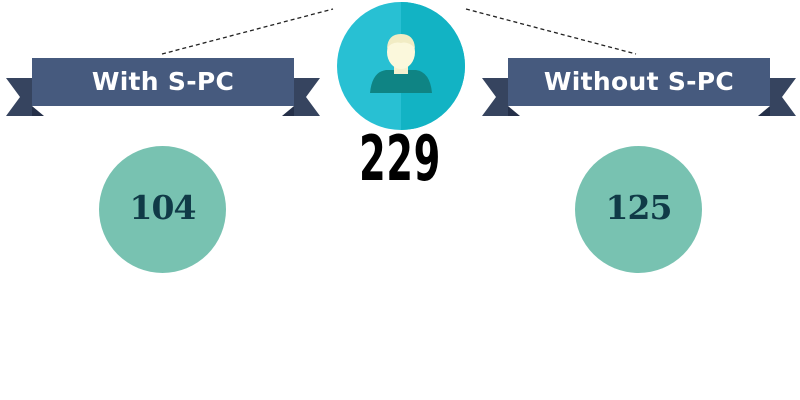 The height and width of the screenshot is (400, 800). Describe the element at coordinates (400, 158) in the screenshot. I see `total-count: 229` at that location.